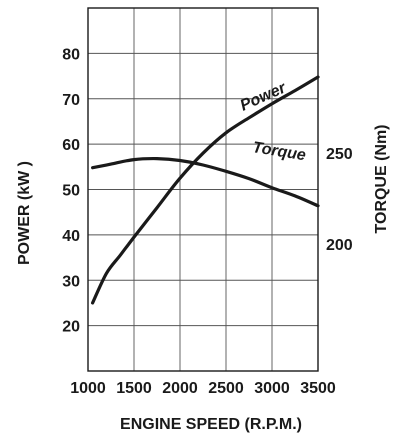 Image resolution: width=406 pixels, height=438 pixels. What do you see at coordinates (339, 154) in the screenshot?
I see `y-right-tick-label: 250` at bounding box center [339, 154].